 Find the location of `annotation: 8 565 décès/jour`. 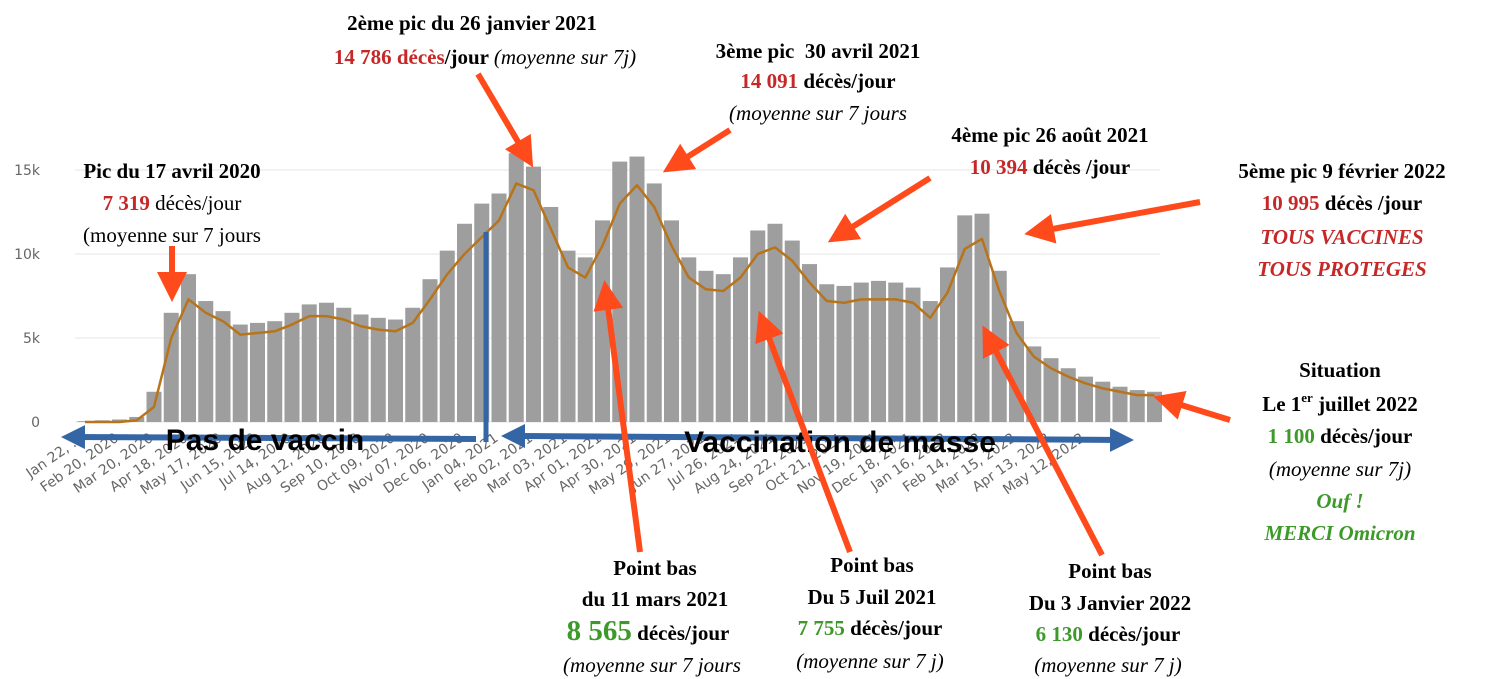

annotation: 8 565 décès/jour is located at coordinates (648, 631).